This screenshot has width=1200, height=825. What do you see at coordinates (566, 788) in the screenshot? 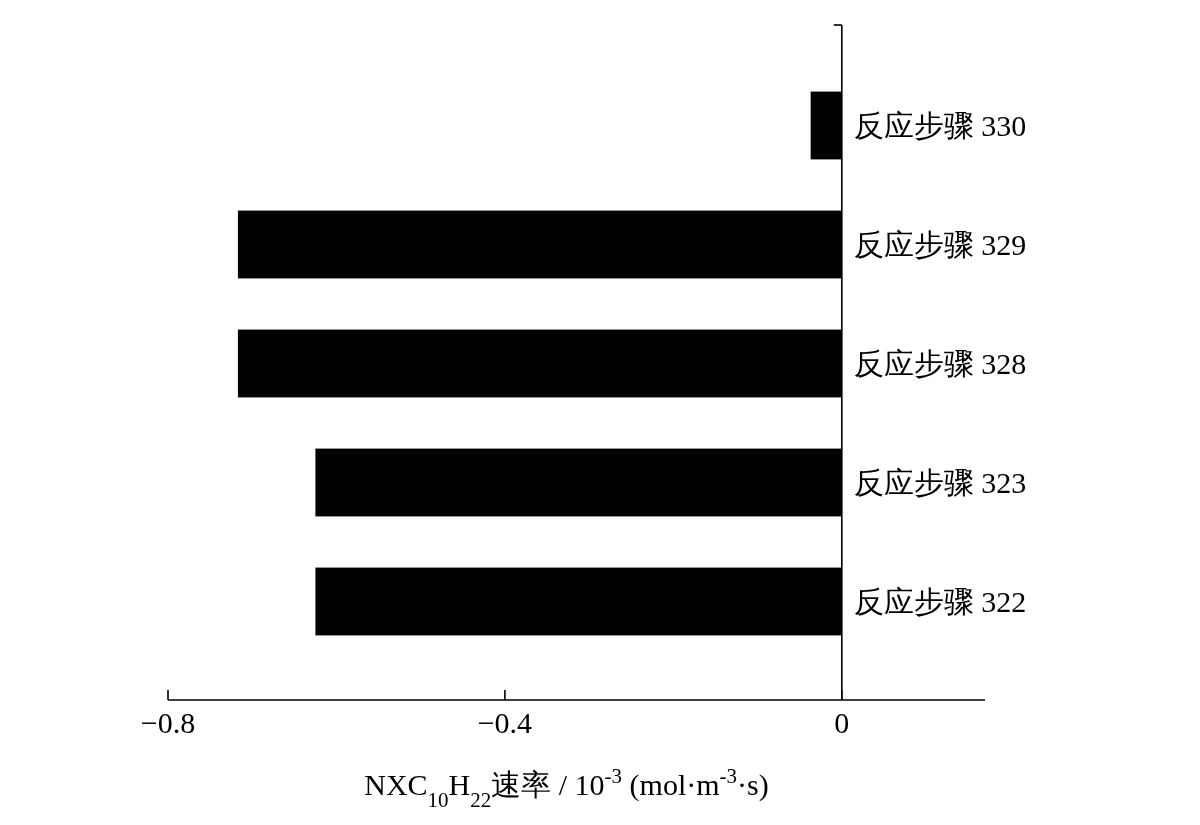
I see `text: NXC$_{10}$H$_{22}$速率 / 10$^{-3}$ (mol·m$^{-3}$·s)` at bounding box center [566, 788].